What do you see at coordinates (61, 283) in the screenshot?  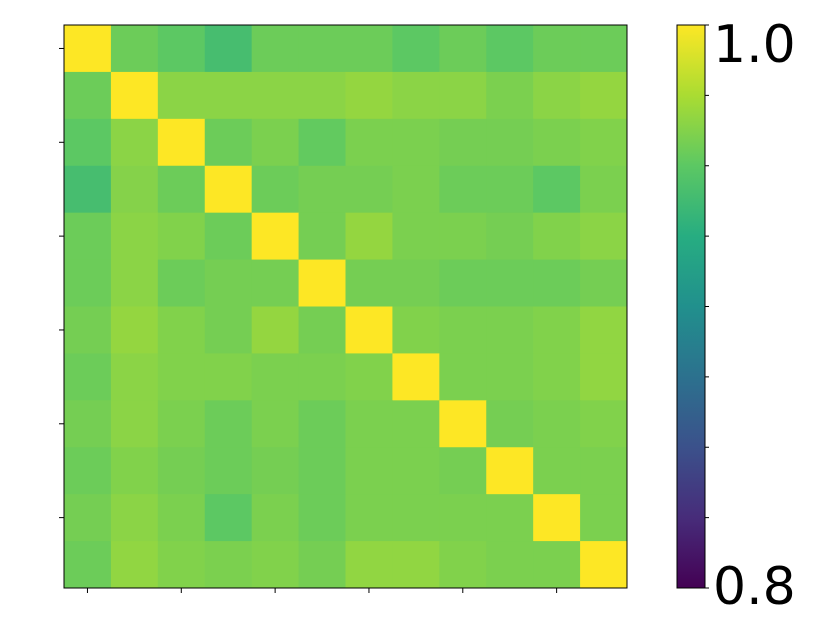 I see `y-axis-ticks` at bounding box center [61, 283].